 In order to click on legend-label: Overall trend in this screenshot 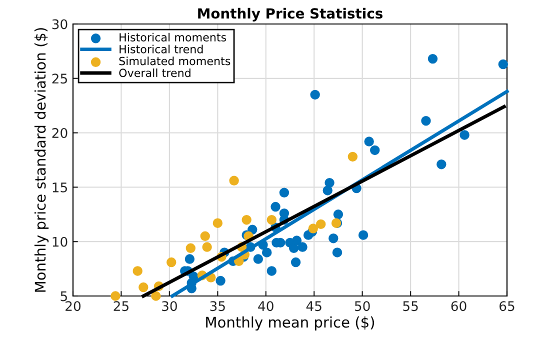, I will do `click(154, 73)`.